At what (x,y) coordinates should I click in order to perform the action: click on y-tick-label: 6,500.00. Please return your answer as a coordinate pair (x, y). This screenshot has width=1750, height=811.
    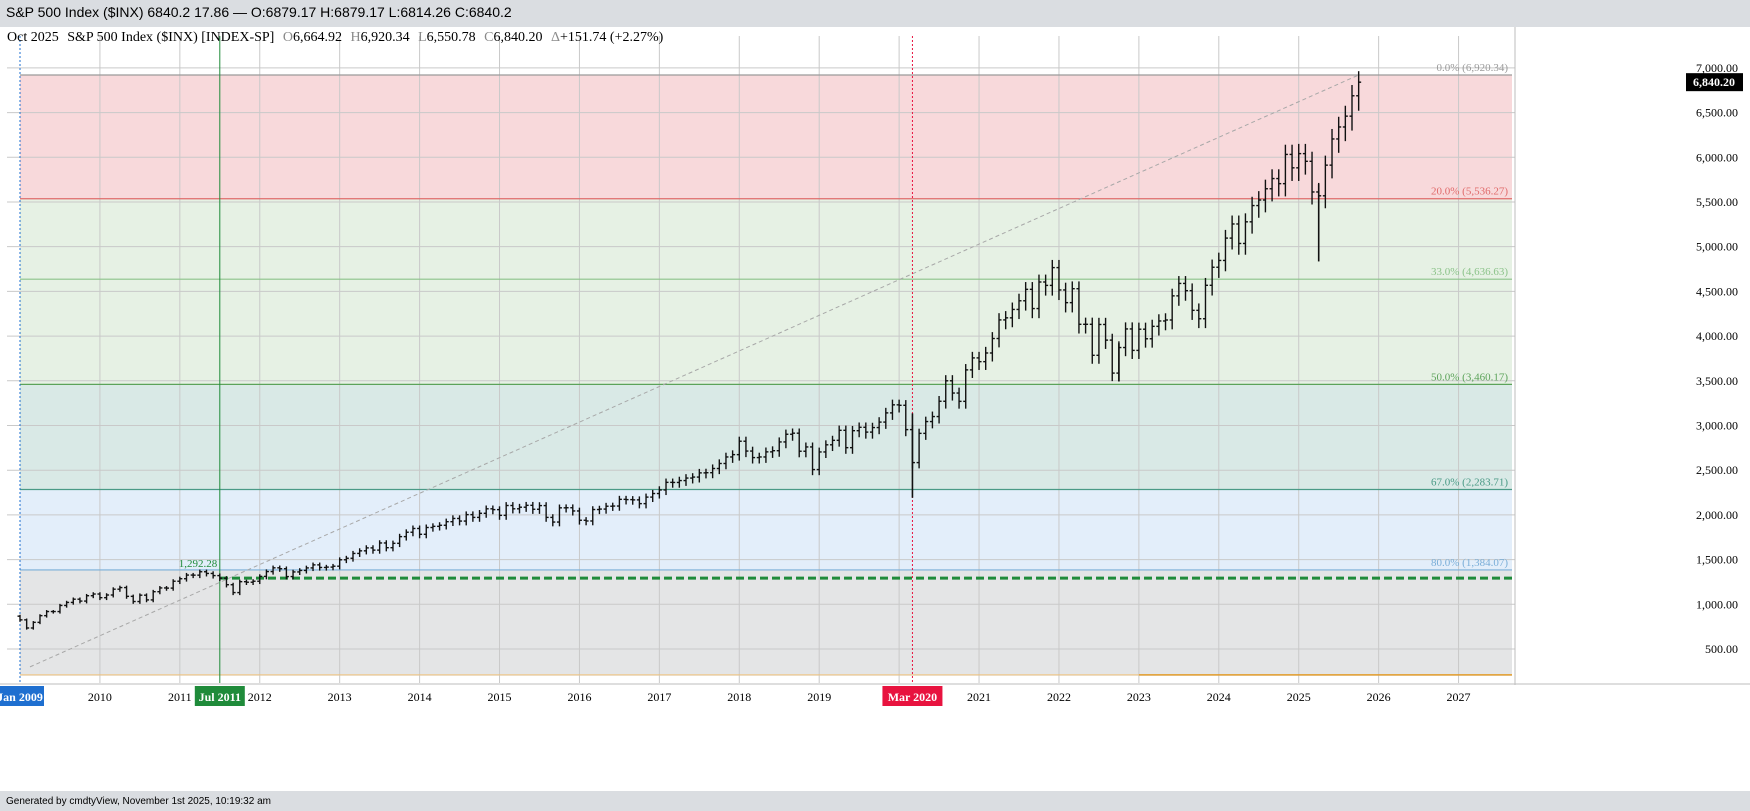
    Looking at the image, I should click on (1717, 113).